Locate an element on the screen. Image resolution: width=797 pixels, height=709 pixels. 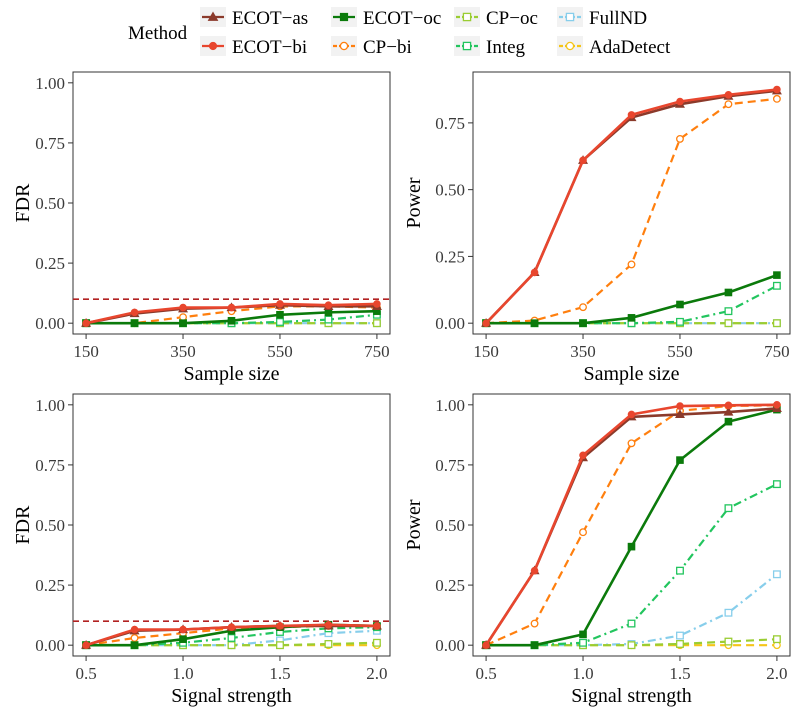
legend-label: FullND is located at coordinates (618, 18).